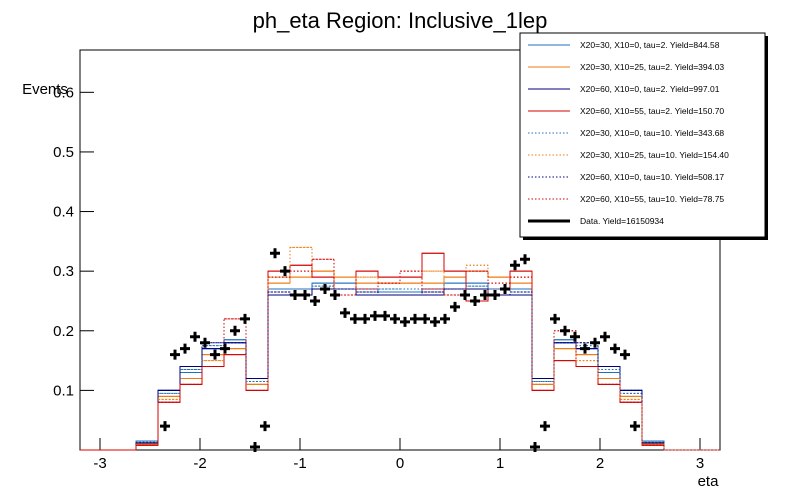 The image size is (800, 500). I want to click on legend-label: X20=30, X10=25, tau=2. Yield=394.03, so click(652, 67).